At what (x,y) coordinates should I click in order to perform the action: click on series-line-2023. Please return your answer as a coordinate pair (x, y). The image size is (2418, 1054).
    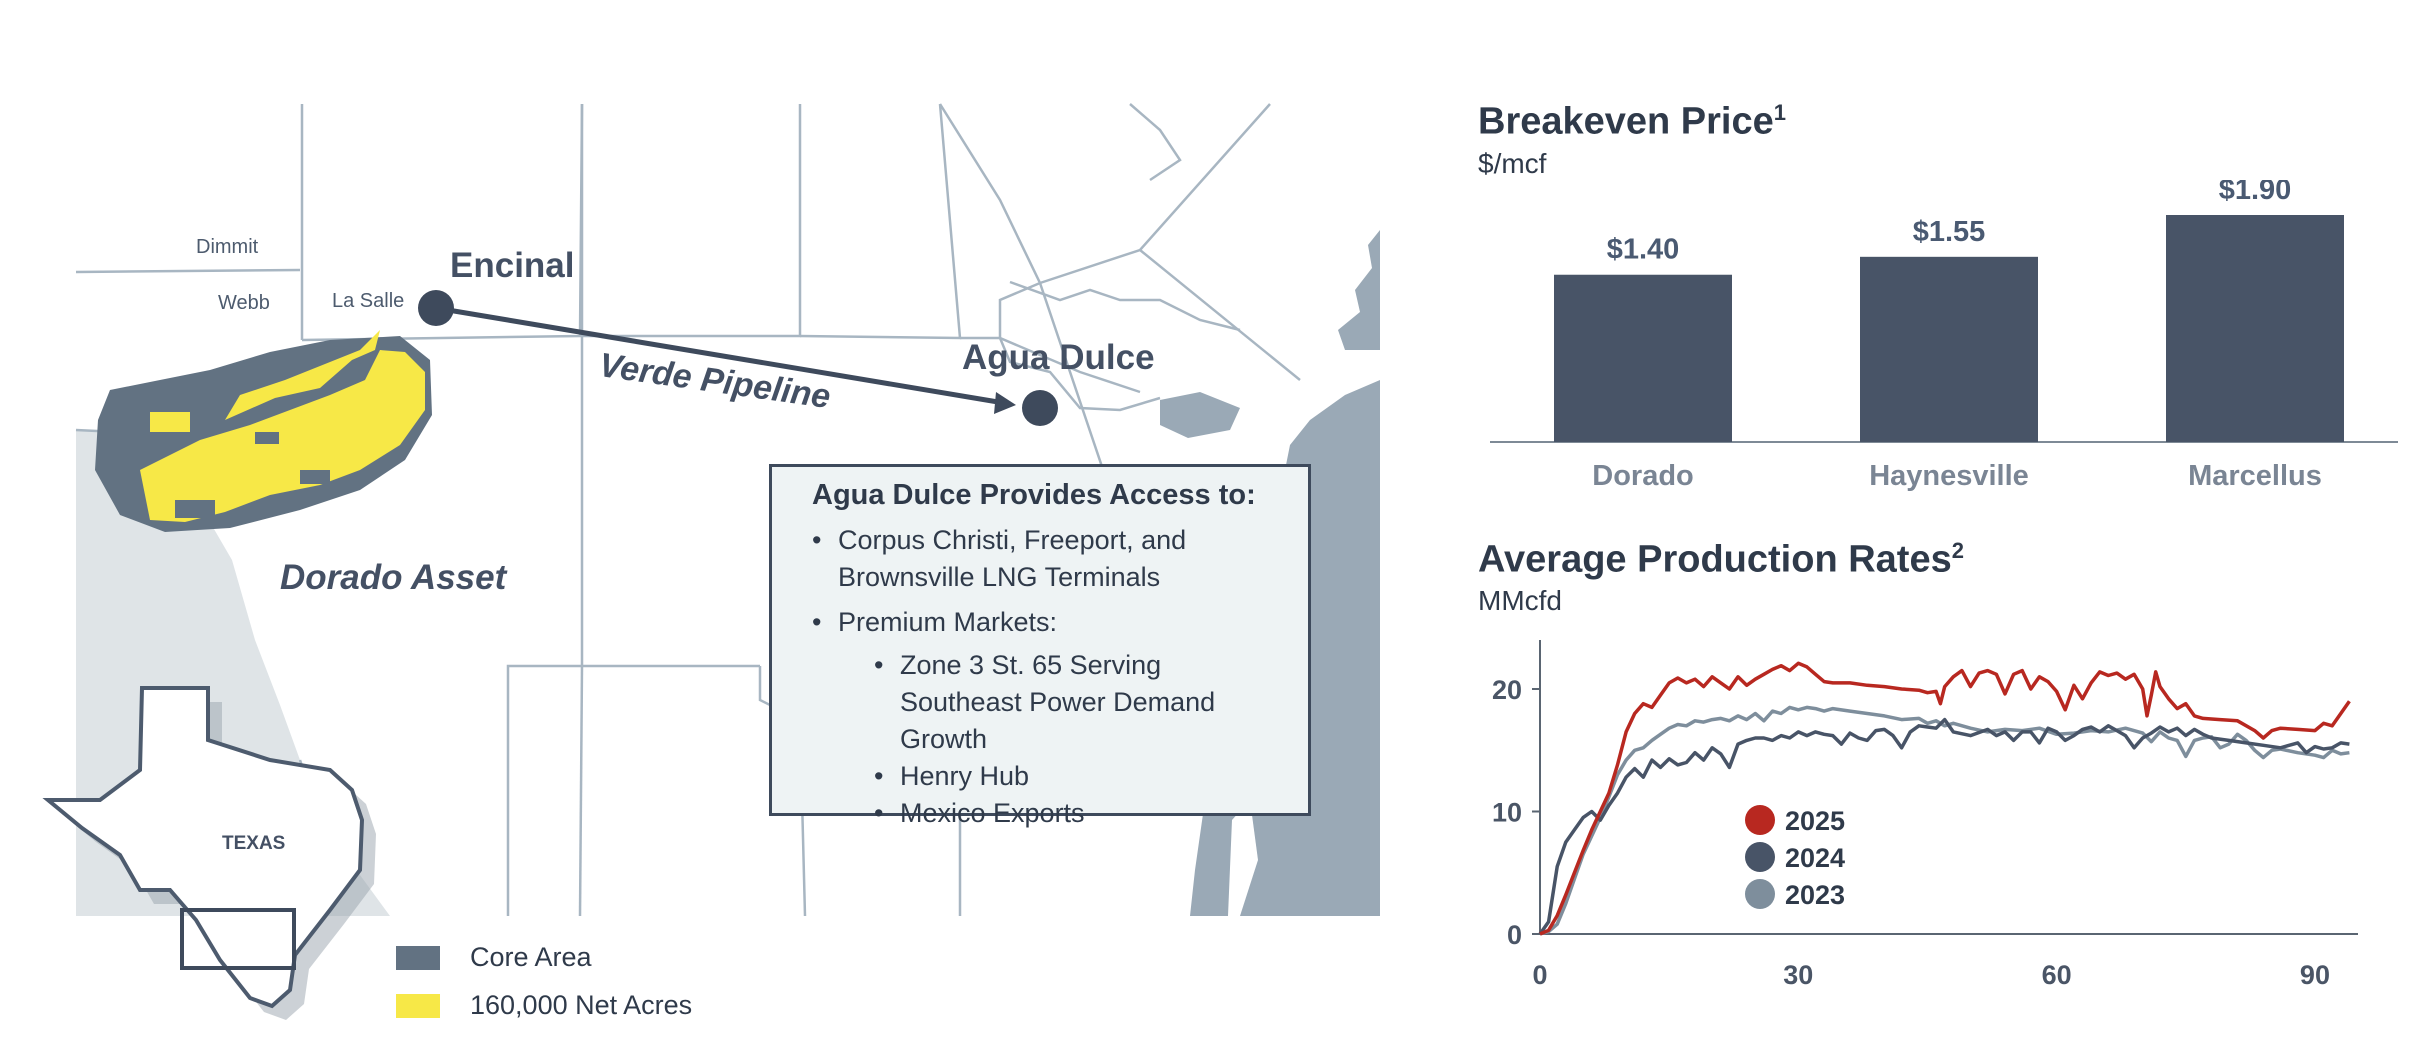
    Looking at the image, I should click on (1944, 820).